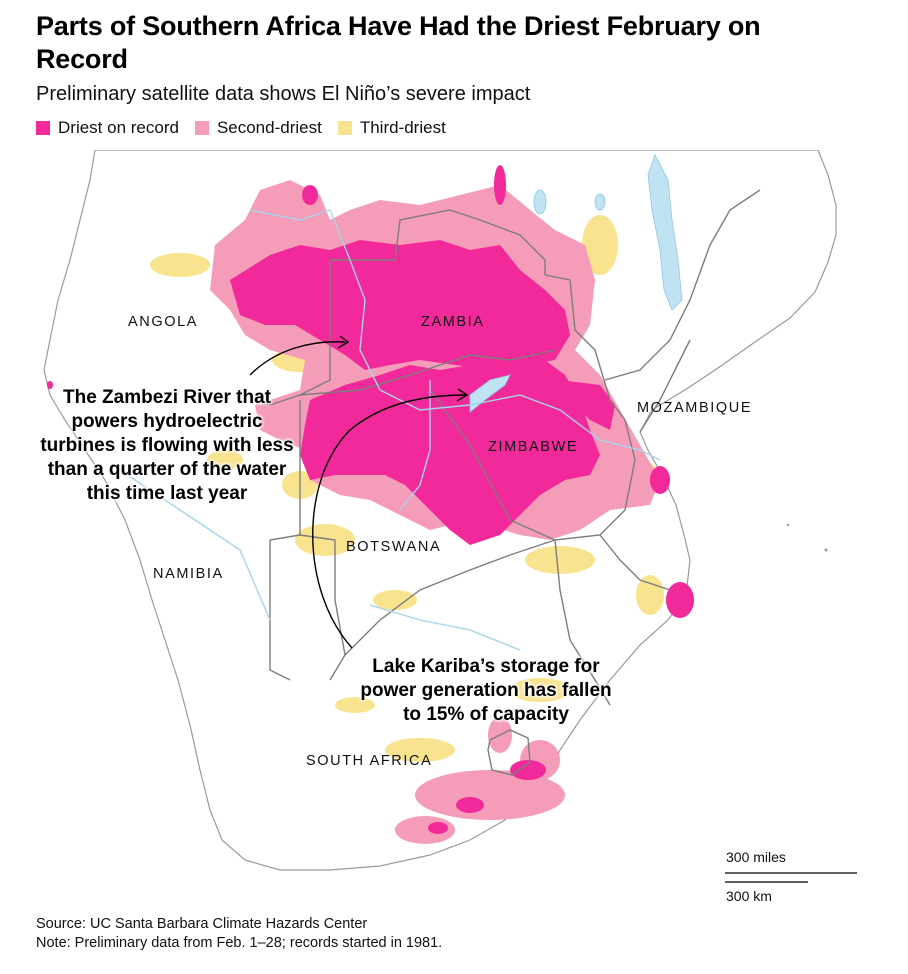  Describe the element at coordinates (402, 127) in the screenshot. I see `legend-label-third: Third-driest` at that location.